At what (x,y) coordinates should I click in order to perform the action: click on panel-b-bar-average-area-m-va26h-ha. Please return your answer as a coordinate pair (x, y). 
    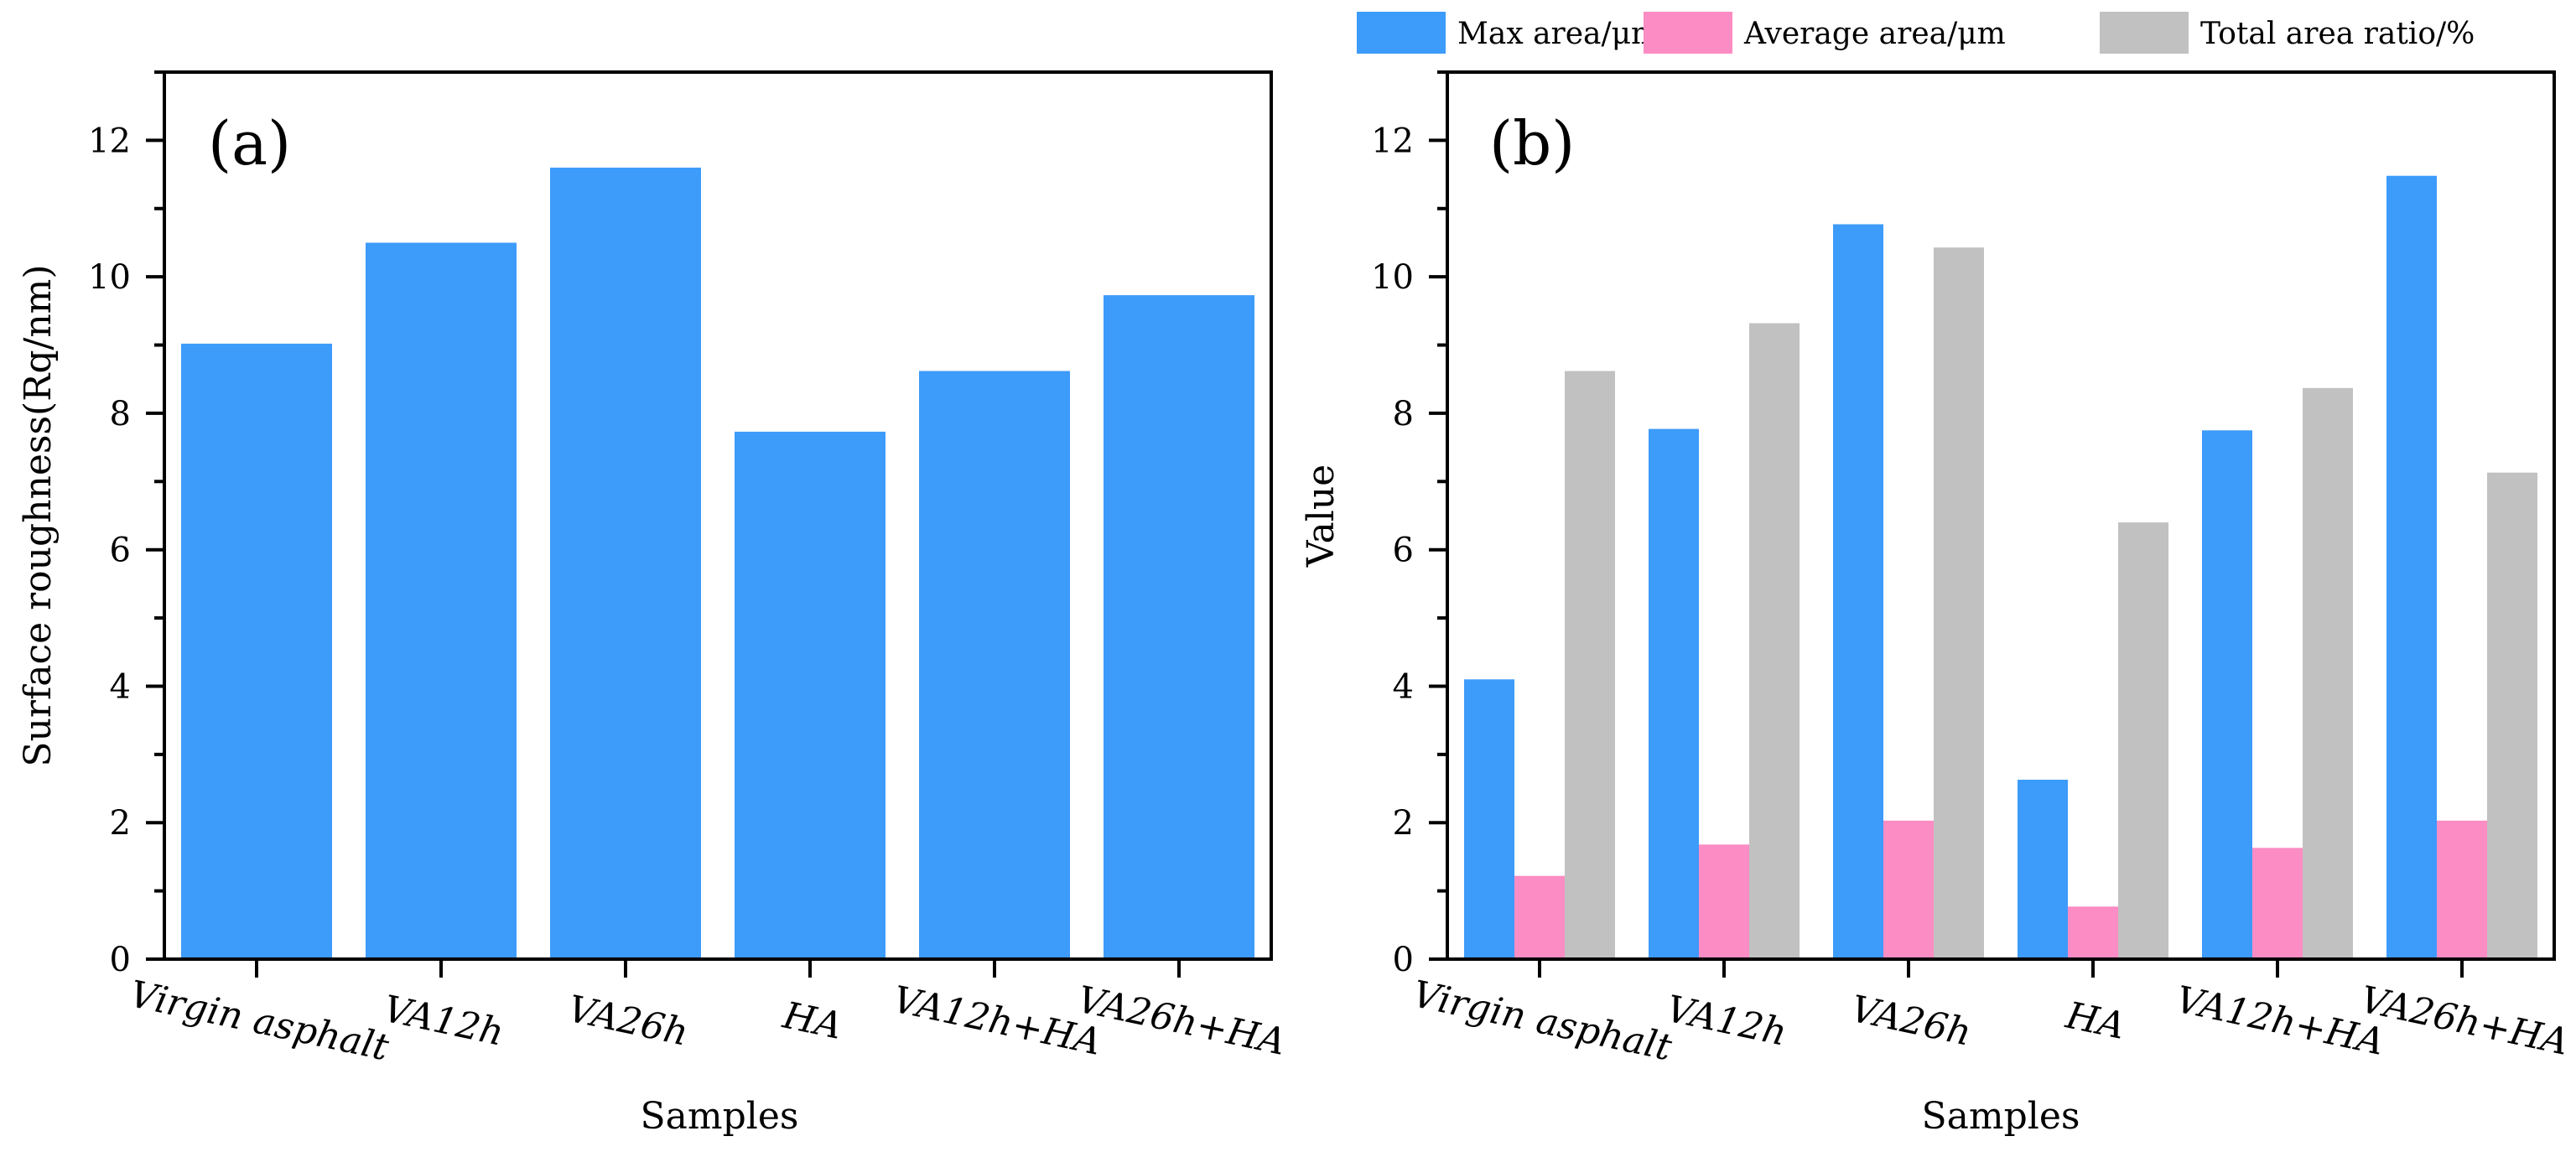
    Looking at the image, I should click on (2462, 889).